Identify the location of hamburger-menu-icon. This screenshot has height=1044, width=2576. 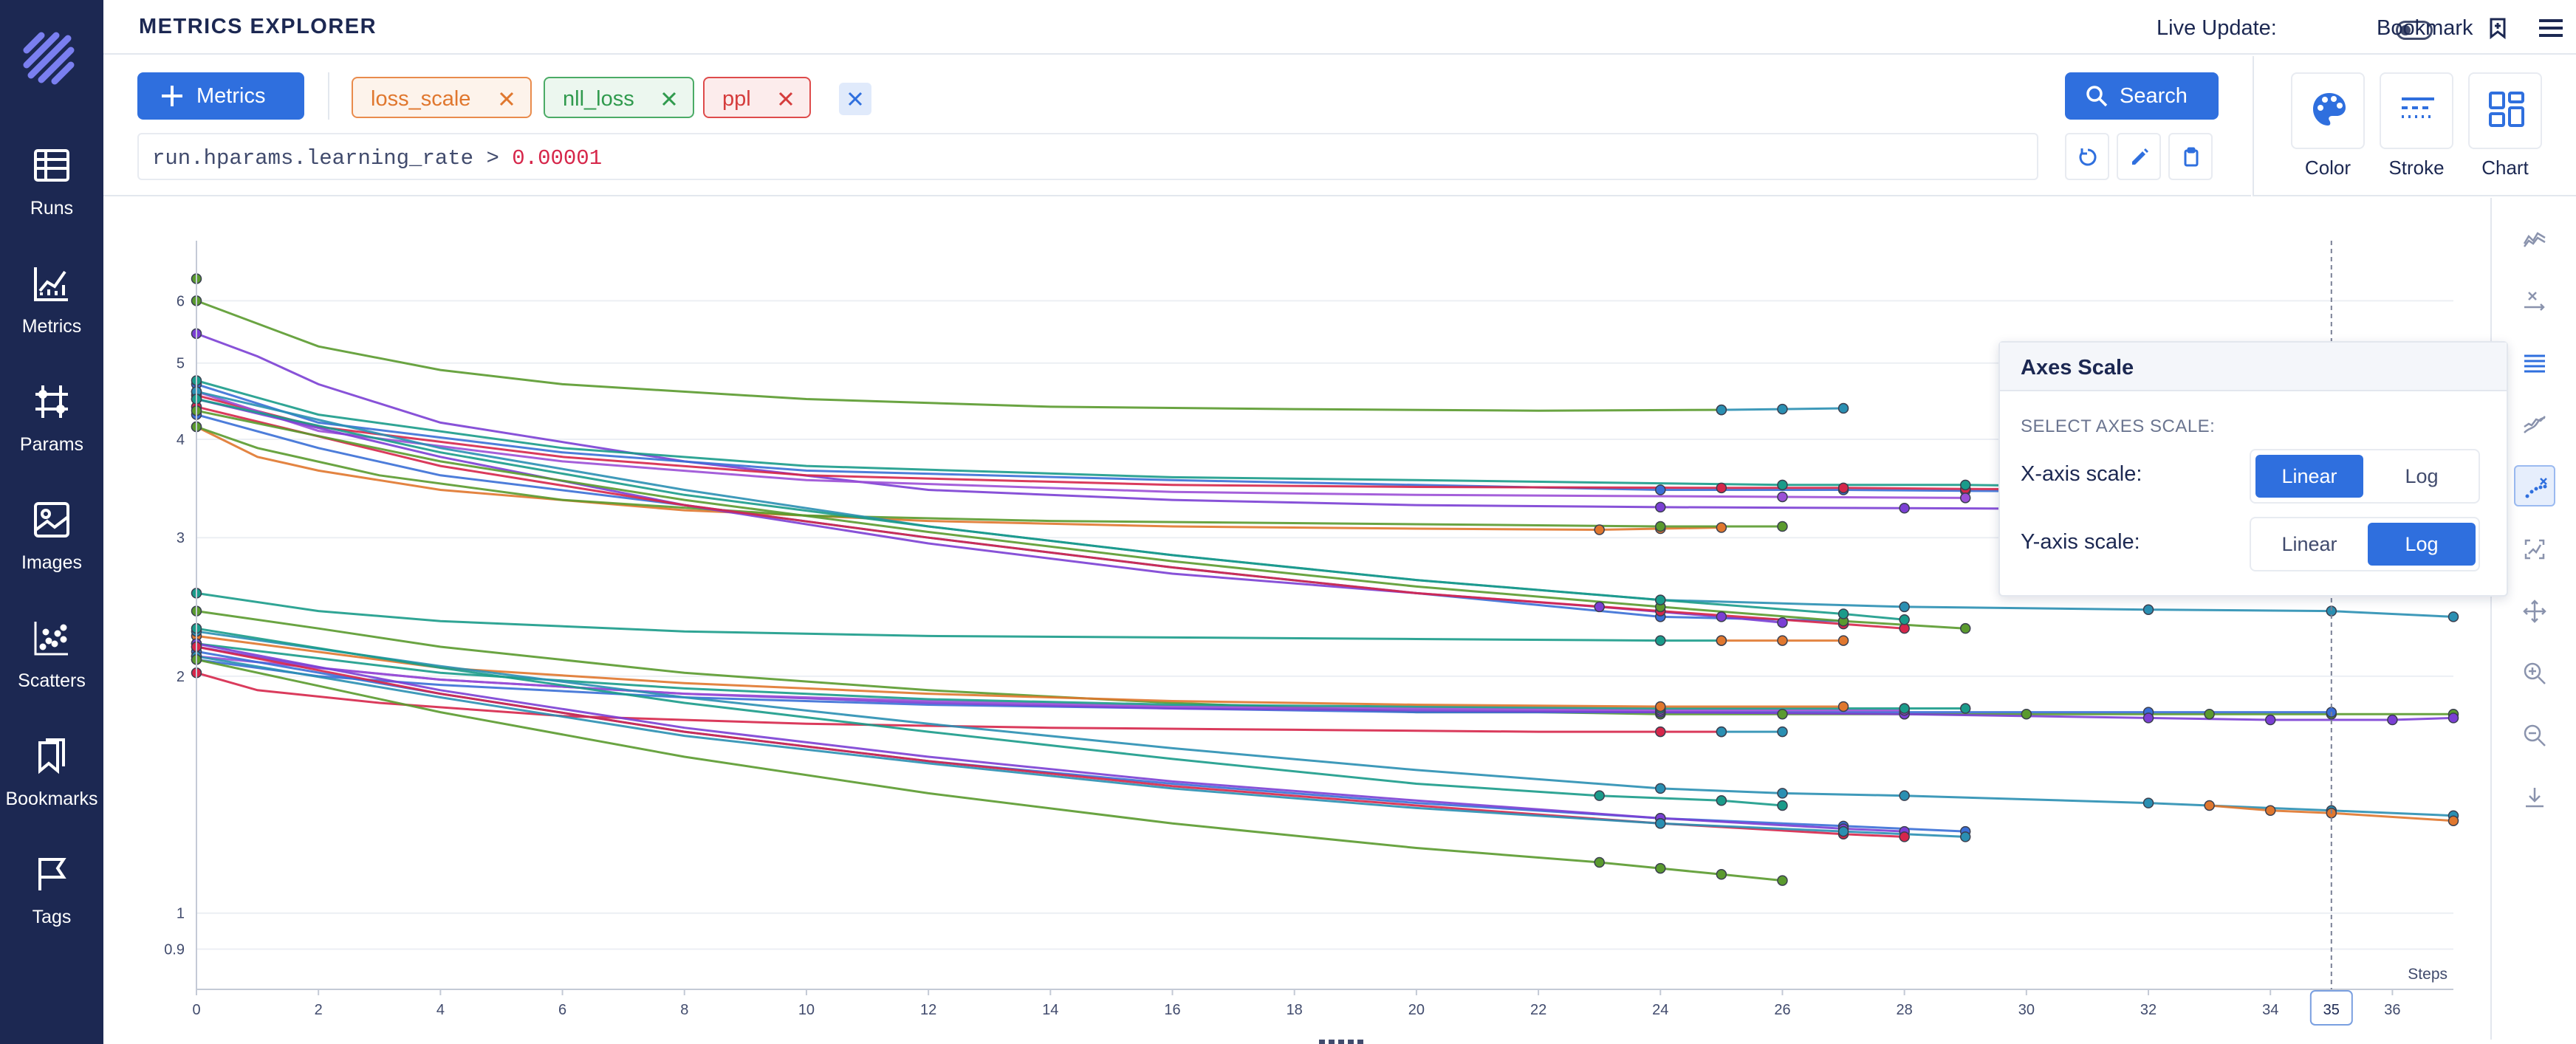
(2551, 28).